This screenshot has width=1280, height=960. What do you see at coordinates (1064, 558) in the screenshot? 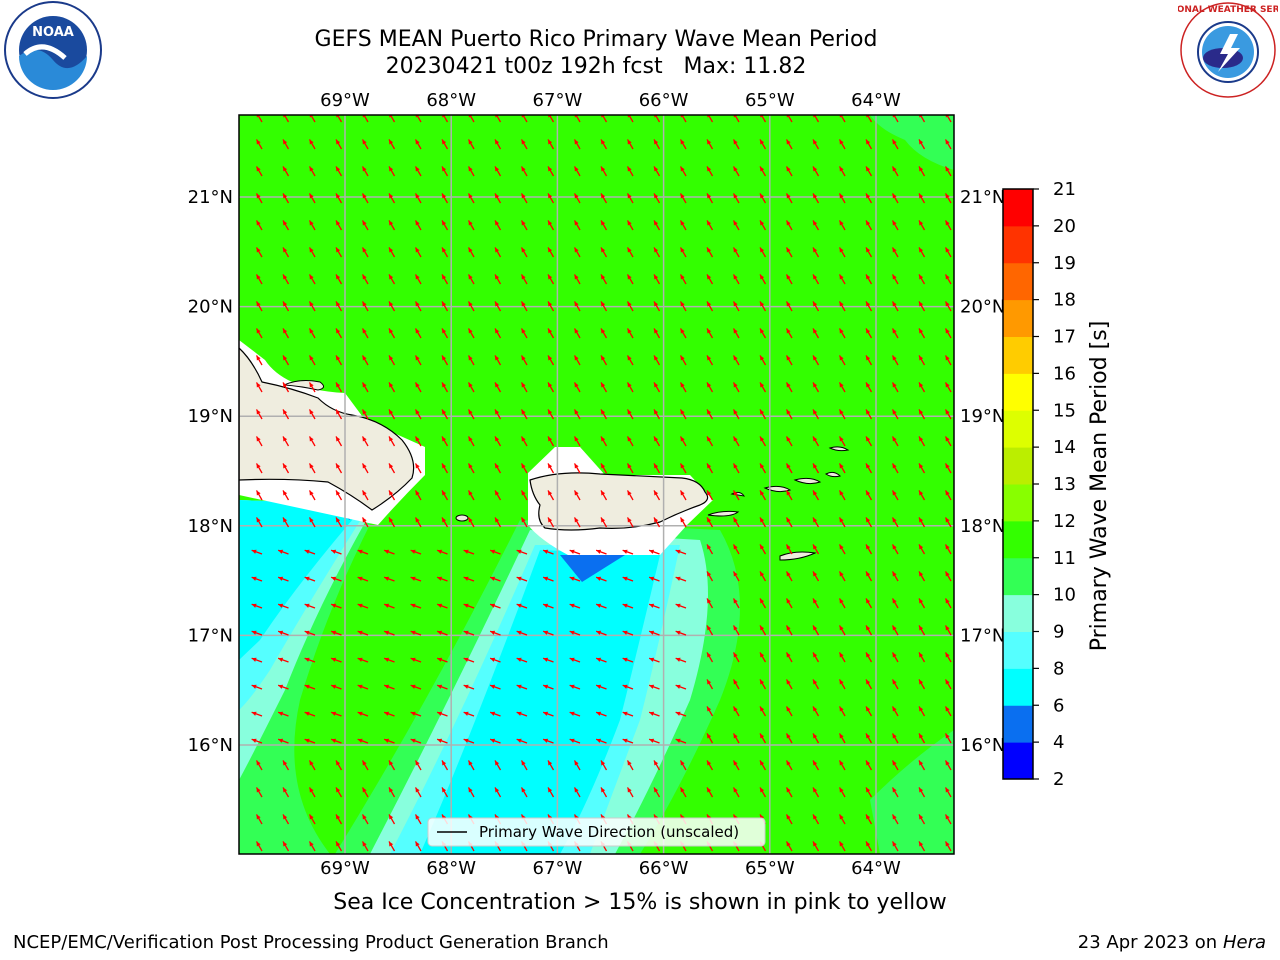
I see `colorbar-tick-label: 11` at bounding box center [1064, 558].